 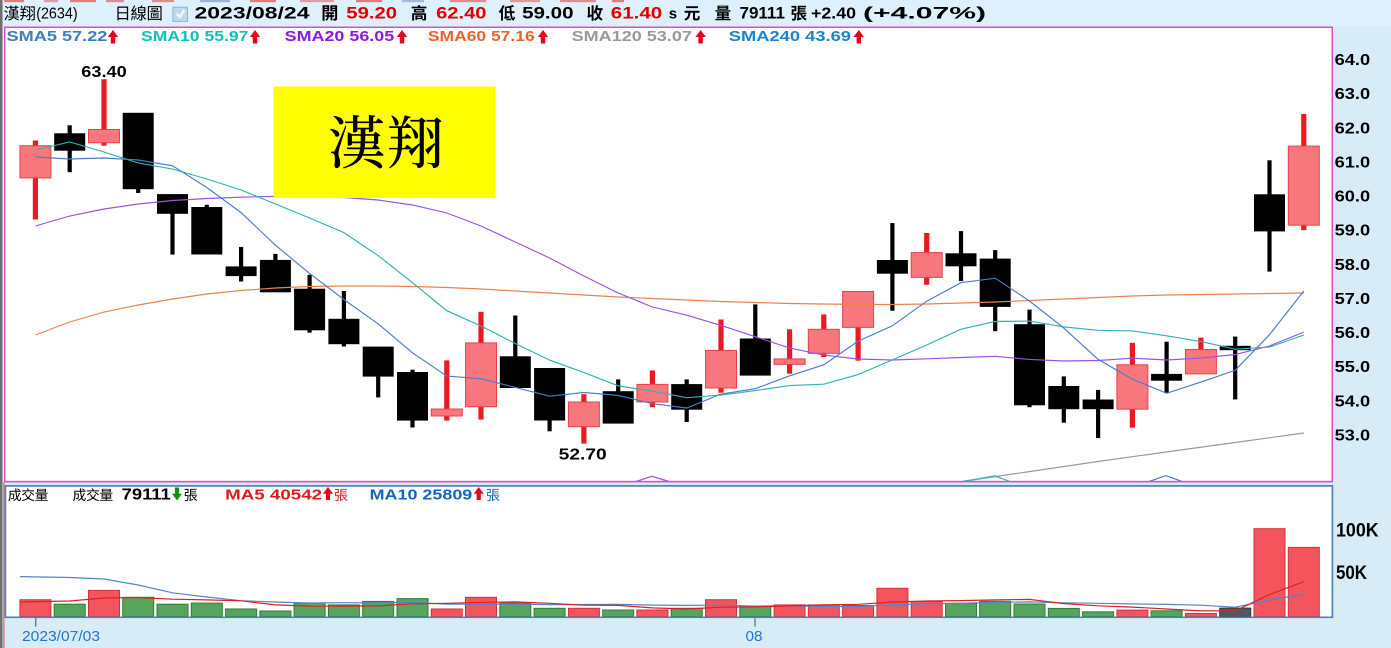 What do you see at coordinates (461, 13) in the screenshot?
I see `svg-text: 62.40` at bounding box center [461, 13].